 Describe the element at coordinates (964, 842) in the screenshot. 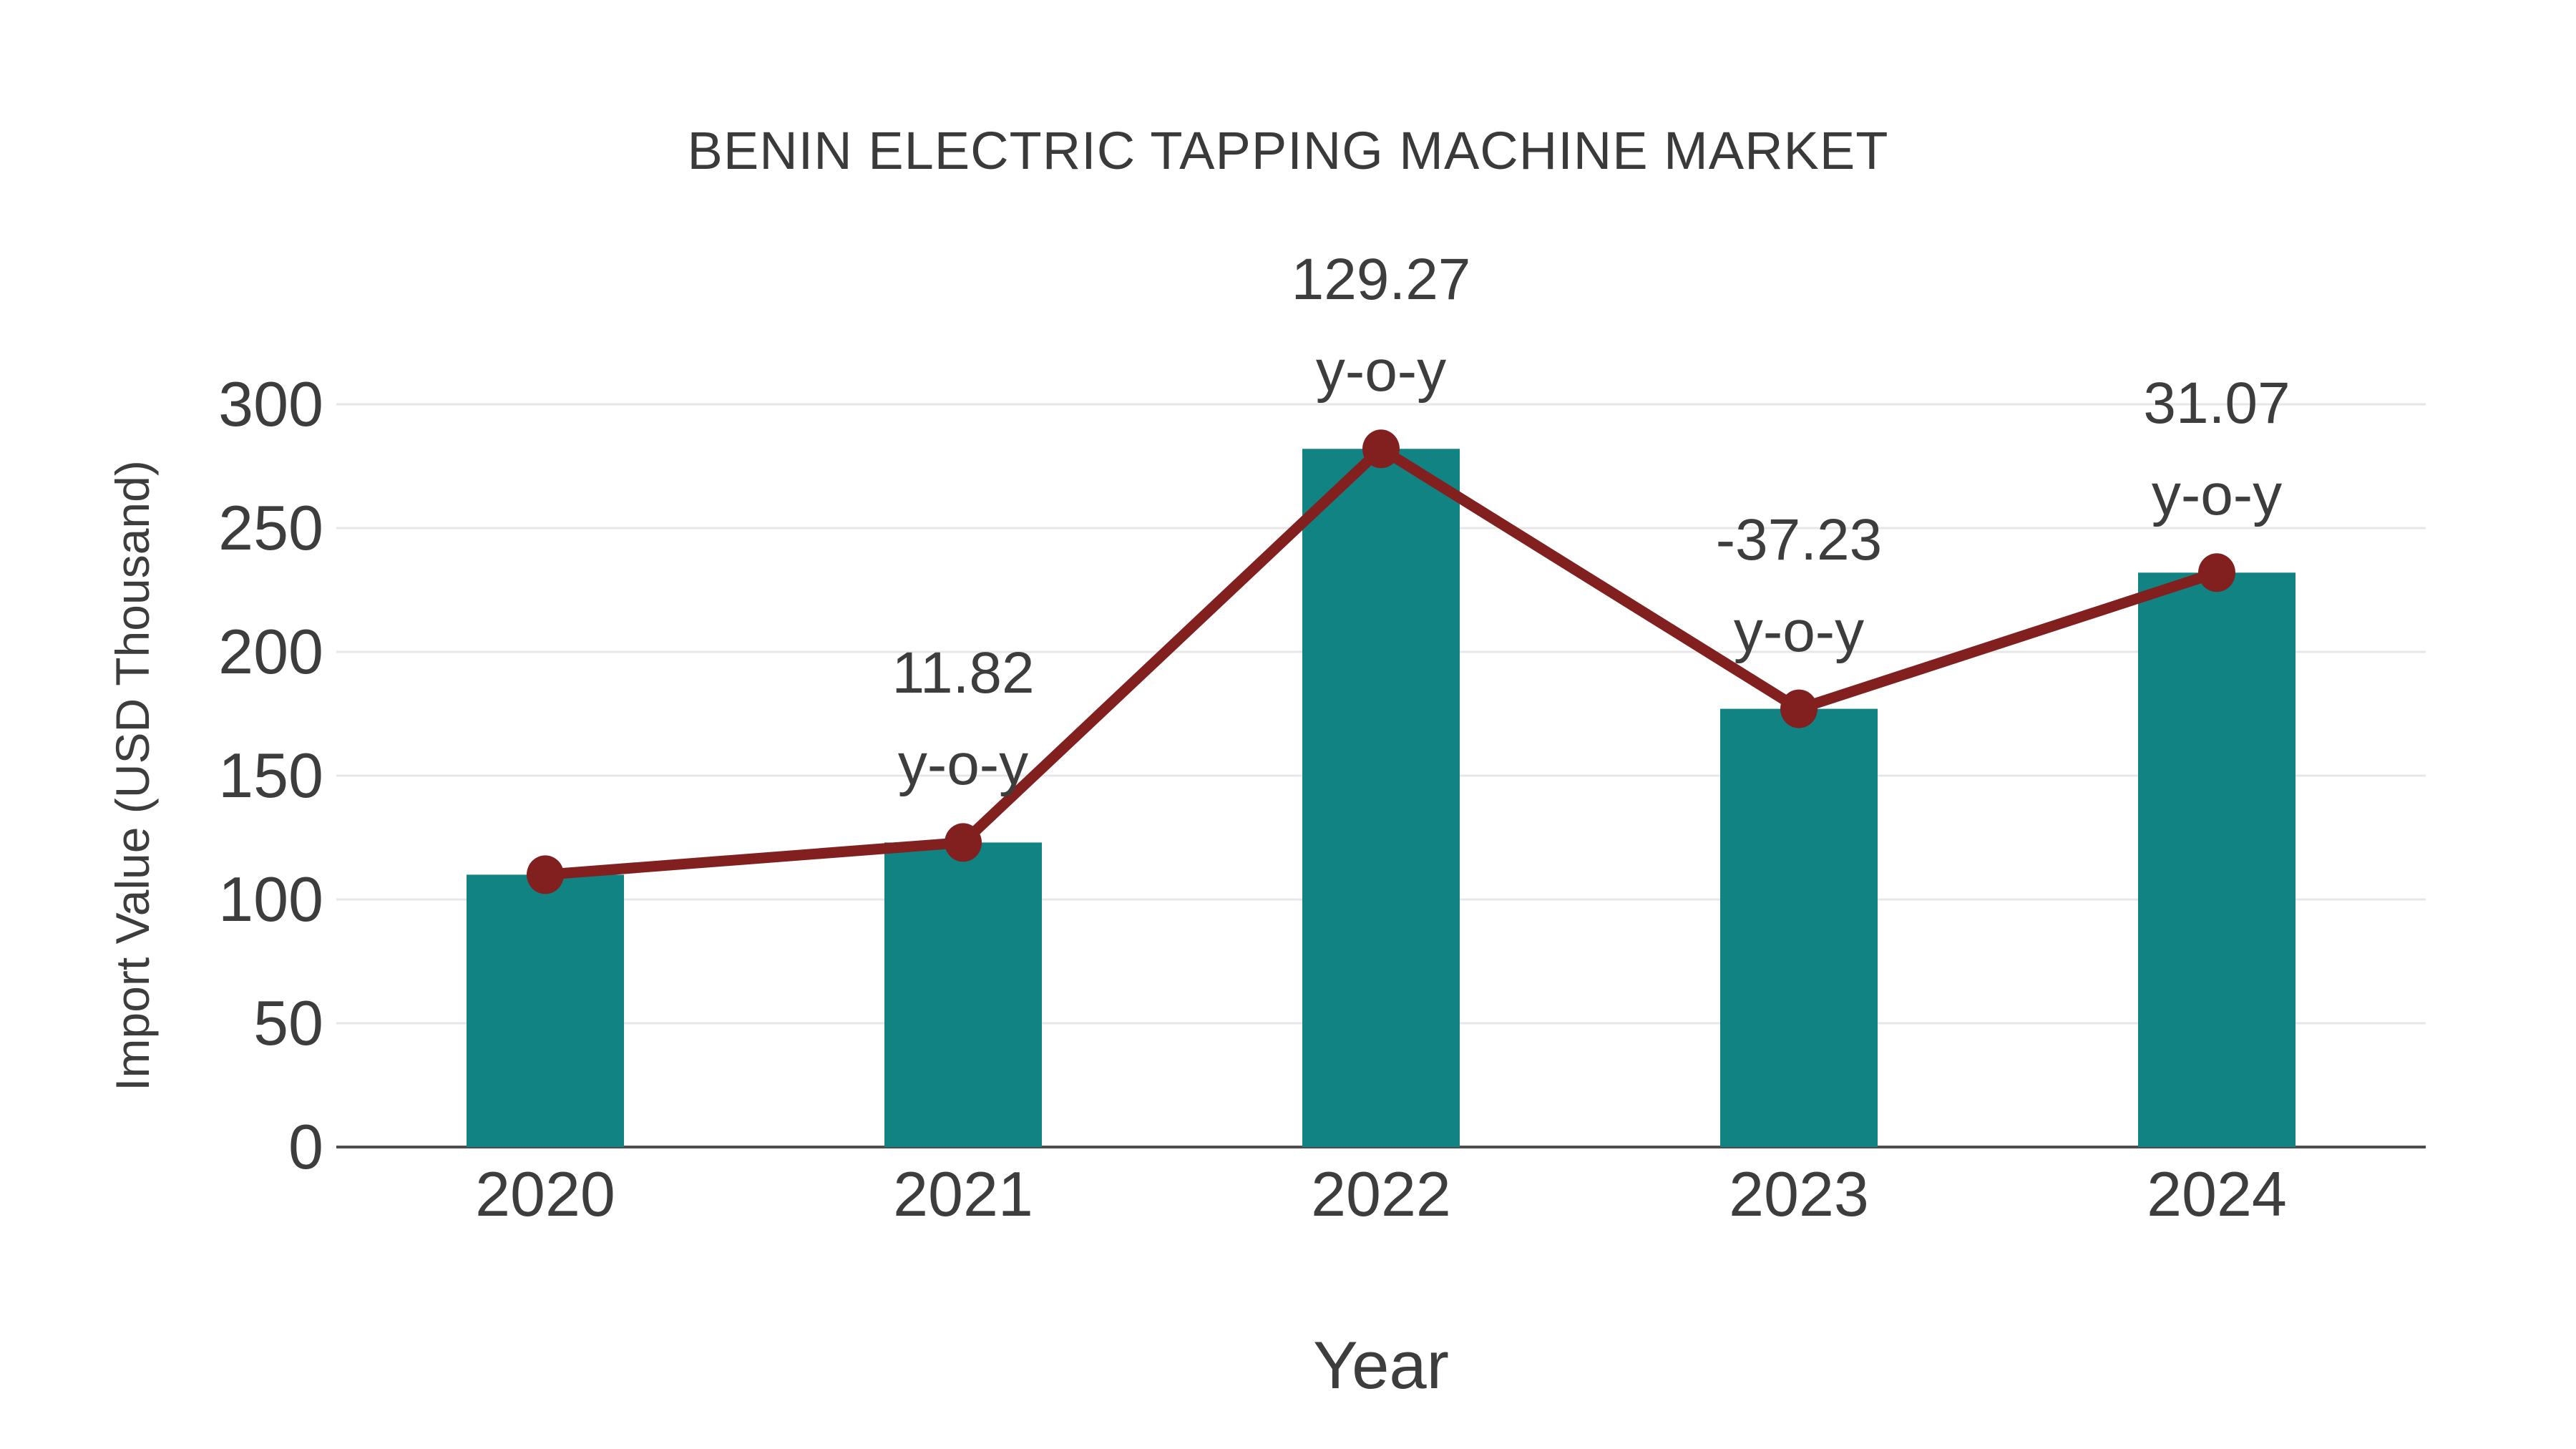

I see `data-point-marker-2021` at that location.